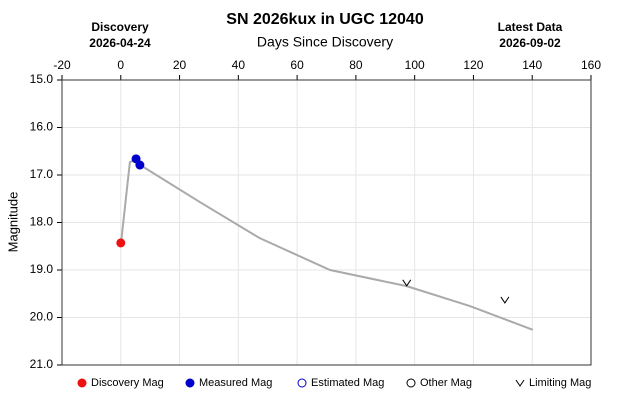 The height and width of the screenshot is (405, 630). What do you see at coordinates (325, 42) in the screenshot?
I see `x-axis-label: Days Since Discovery` at bounding box center [325, 42].